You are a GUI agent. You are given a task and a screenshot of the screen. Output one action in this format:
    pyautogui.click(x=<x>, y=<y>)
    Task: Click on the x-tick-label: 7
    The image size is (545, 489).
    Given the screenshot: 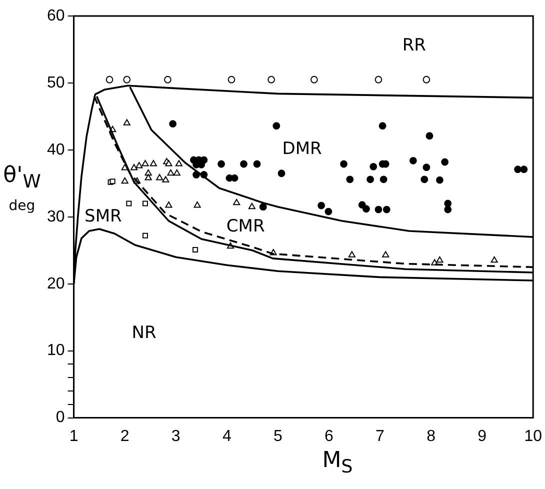 What is the action you would take?
    pyautogui.click(x=380, y=436)
    